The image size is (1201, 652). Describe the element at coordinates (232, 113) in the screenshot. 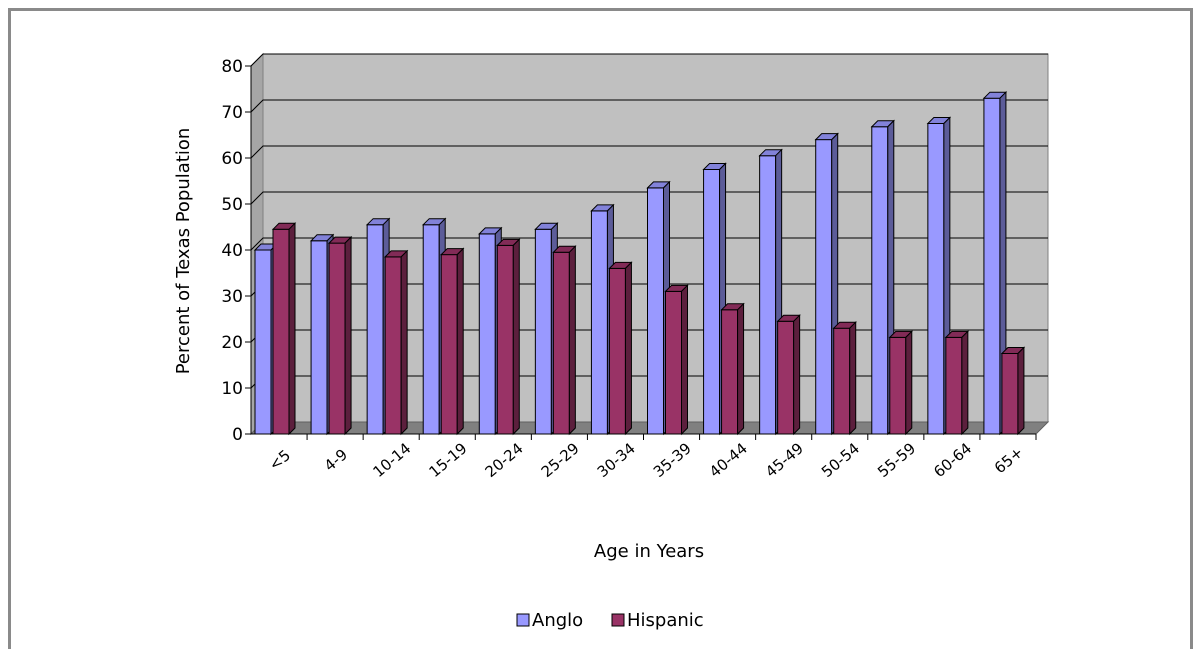

I see `y-tick-label: 70` at that location.